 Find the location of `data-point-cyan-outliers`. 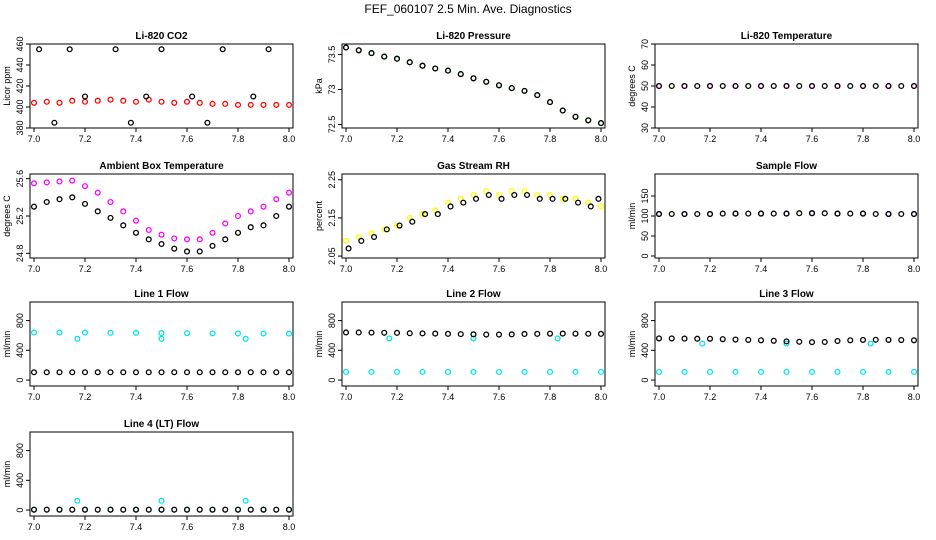

data-point-cyan-outliers is located at coordinates (557, 338).